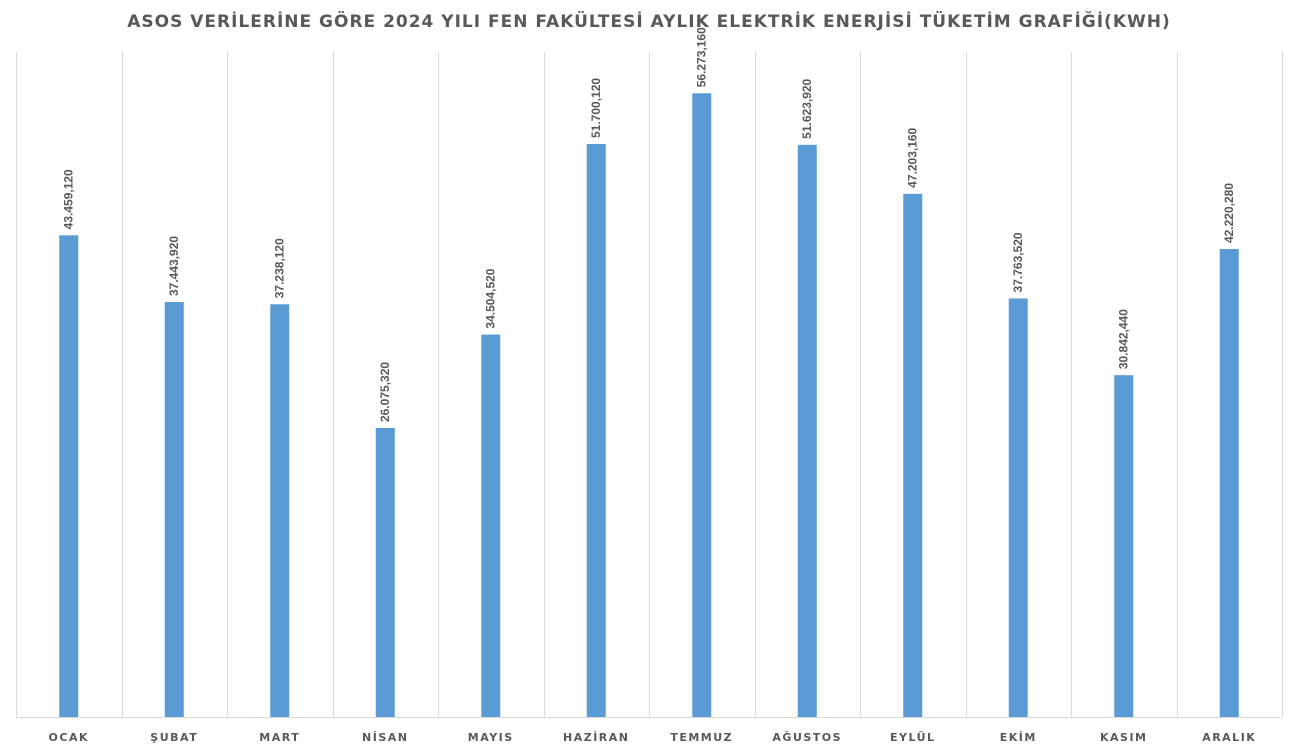 This screenshot has width=1298, height=752. What do you see at coordinates (69, 737) in the screenshot?
I see `x-tick-label-1: OCAK` at bounding box center [69, 737].